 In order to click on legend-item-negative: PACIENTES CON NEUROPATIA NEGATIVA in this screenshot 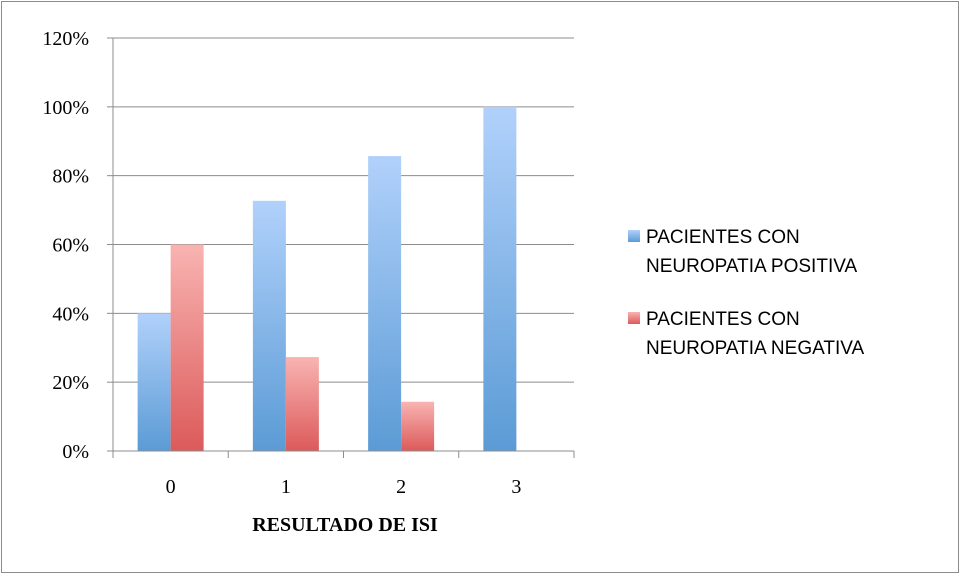, I will do `click(746, 334)`.